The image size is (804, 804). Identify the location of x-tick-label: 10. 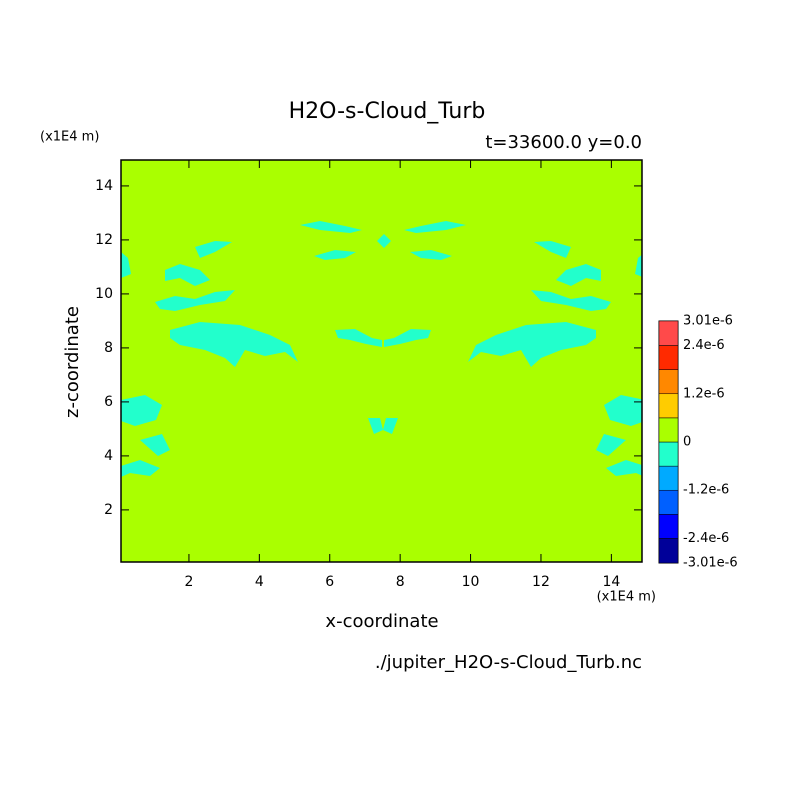
(471, 582).